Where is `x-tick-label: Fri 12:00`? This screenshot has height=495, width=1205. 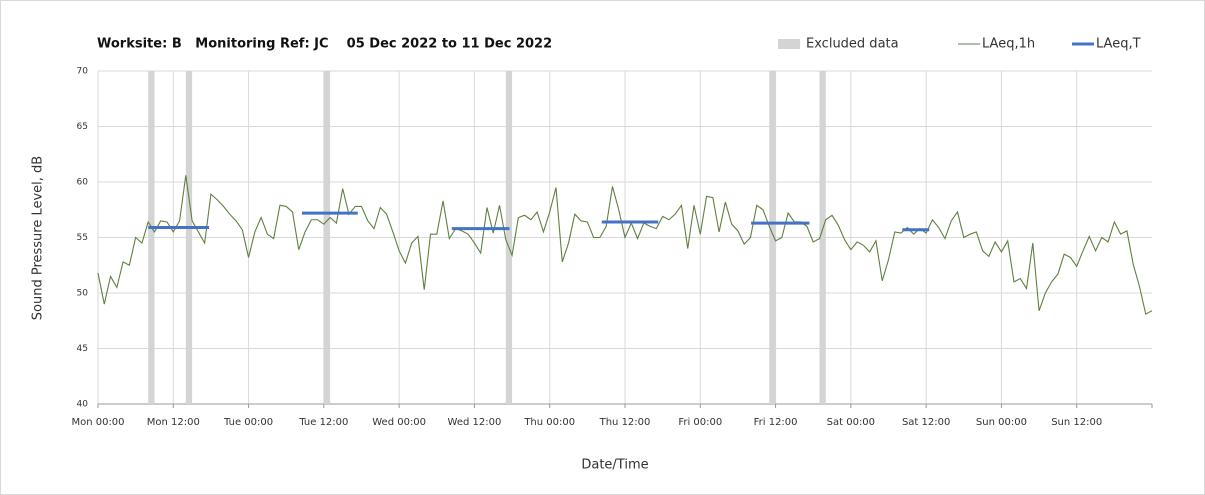
x-tick-label: Fri 12:00 is located at coordinates (776, 422).